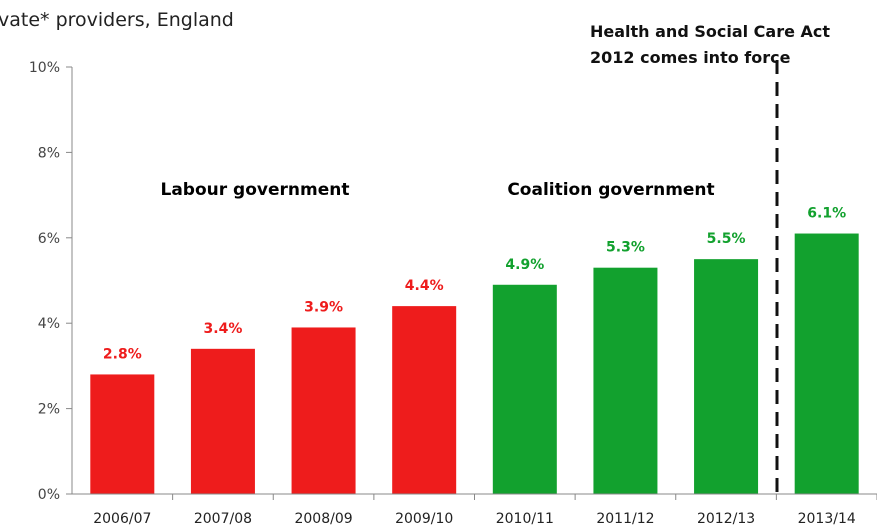 This screenshot has height=530, width=877. What do you see at coordinates (827, 519) in the screenshot?
I see `x-tick-label: 2013/14` at bounding box center [827, 519].